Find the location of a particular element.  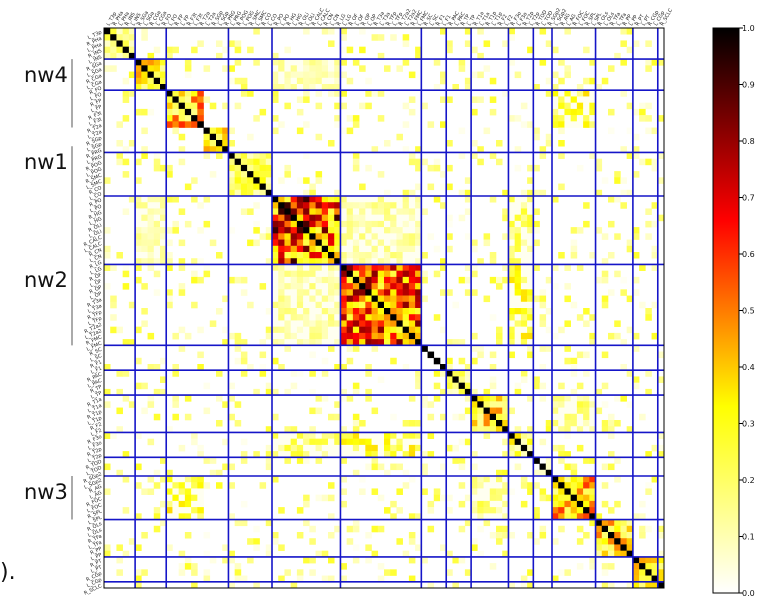

colorbar-tick-label: 0.7 is located at coordinates (748, 198).